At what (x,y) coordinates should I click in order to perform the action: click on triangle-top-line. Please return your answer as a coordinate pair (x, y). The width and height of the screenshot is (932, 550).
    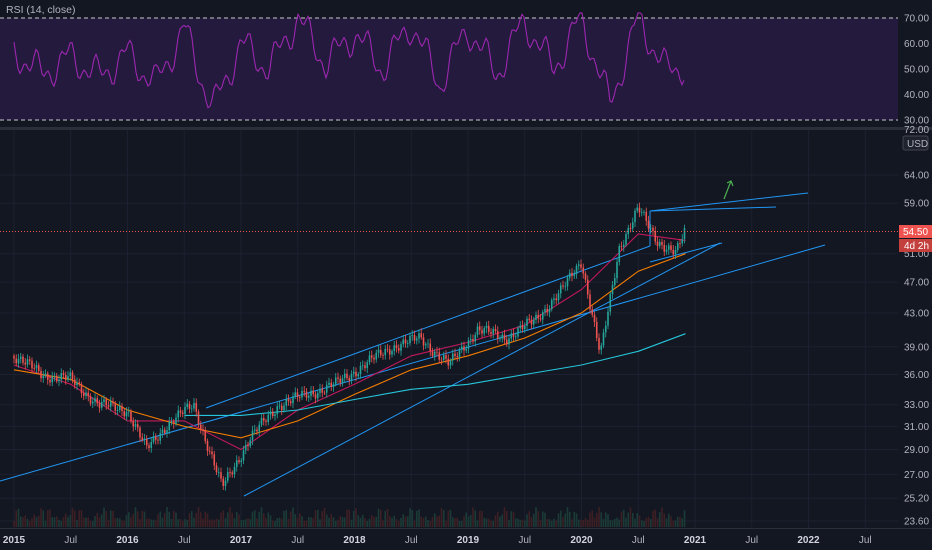
    Looking at the image, I should click on (713, 209).